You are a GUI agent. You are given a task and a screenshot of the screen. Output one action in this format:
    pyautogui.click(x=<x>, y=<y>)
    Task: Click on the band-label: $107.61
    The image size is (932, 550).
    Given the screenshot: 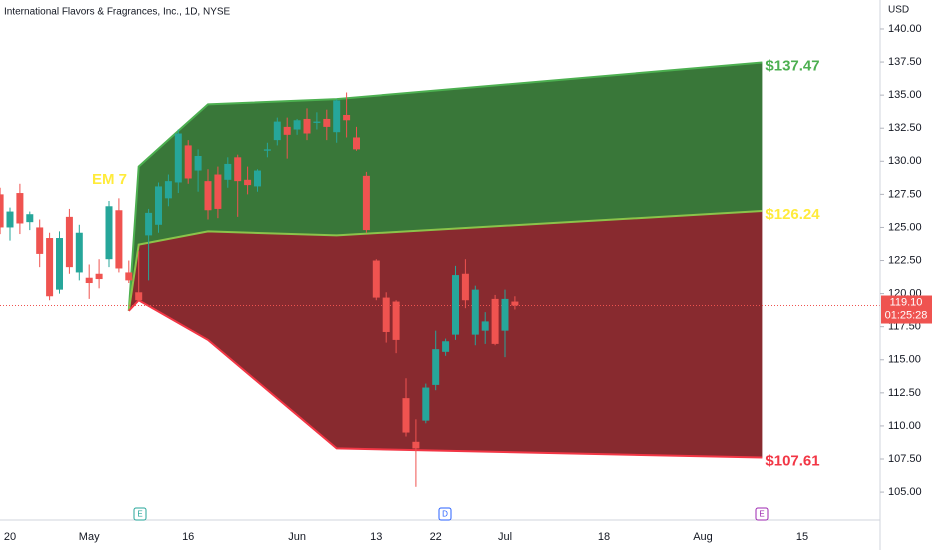 What is the action you would take?
    pyautogui.click(x=792, y=461)
    